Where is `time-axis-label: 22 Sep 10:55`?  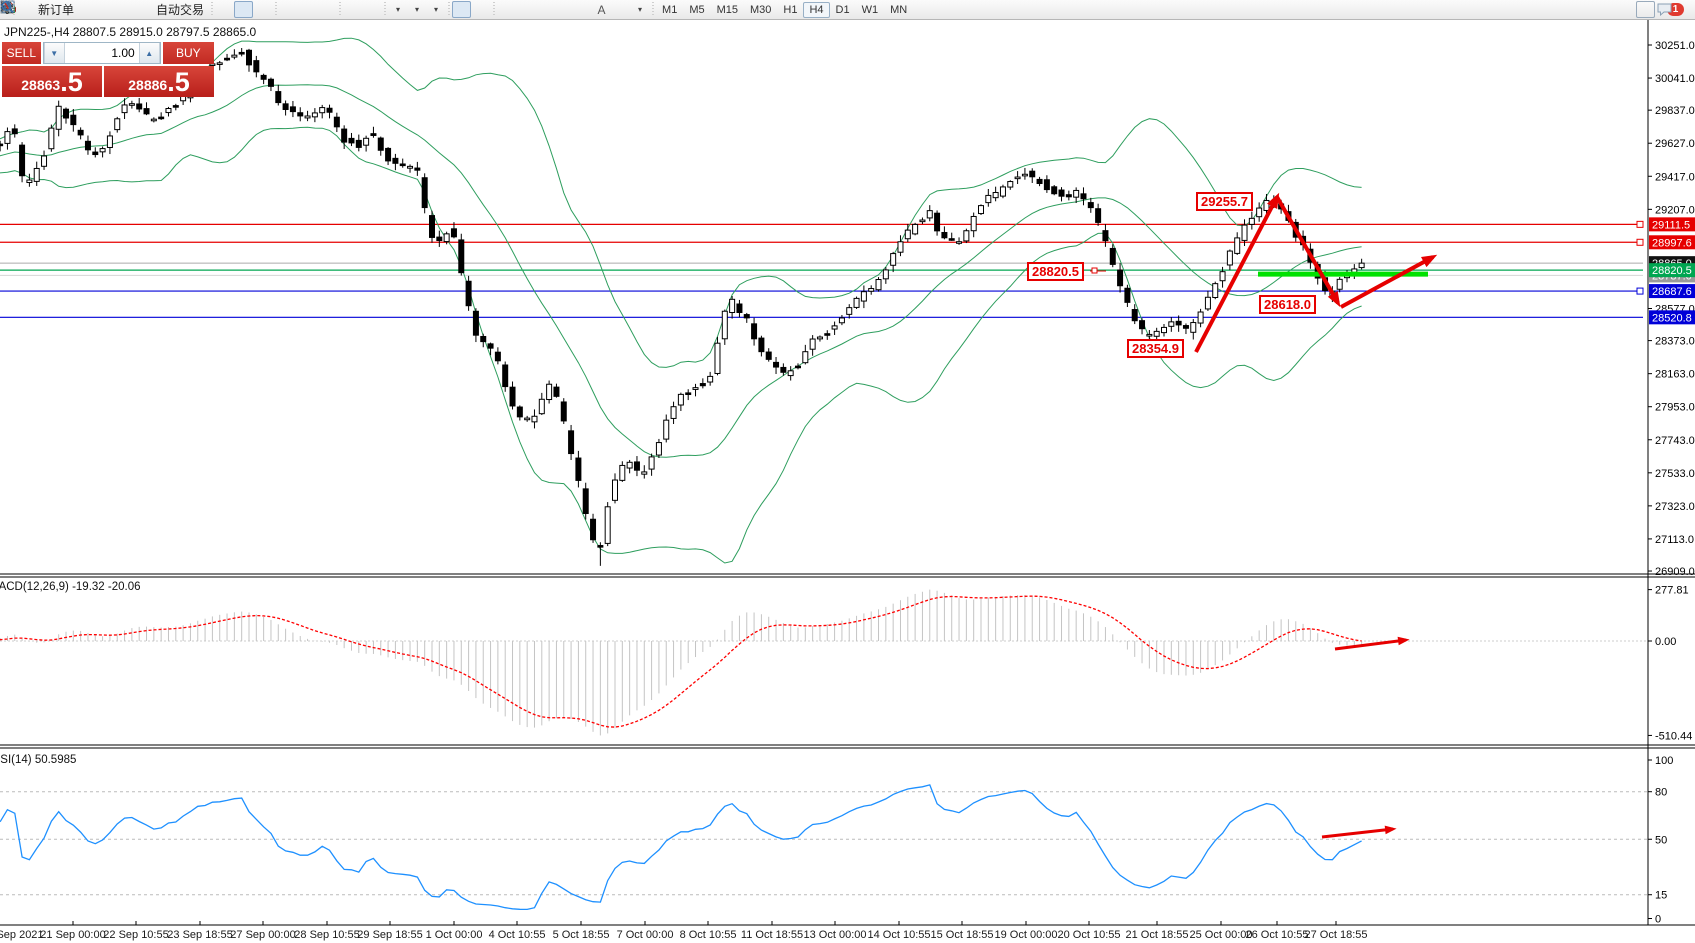
time-axis-label: 22 Sep 10:55 is located at coordinates (136, 935).